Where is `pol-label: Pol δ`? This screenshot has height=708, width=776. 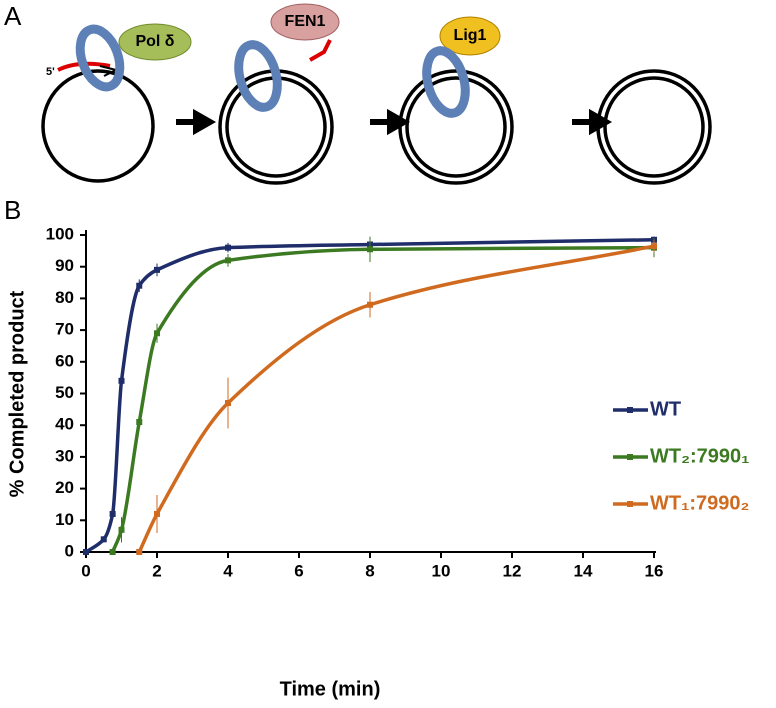
pol-label: Pol δ is located at coordinates (154, 41).